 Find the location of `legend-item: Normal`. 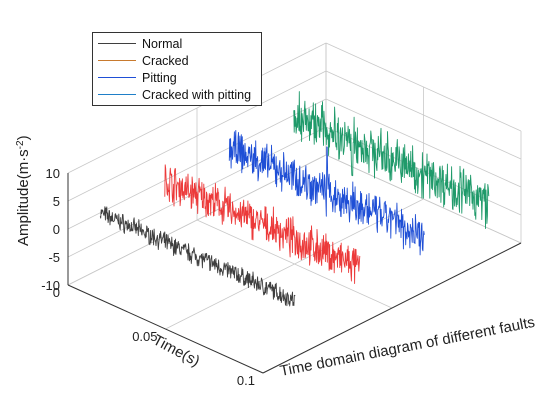

legend-item: Normal is located at coordinates (177, 43).